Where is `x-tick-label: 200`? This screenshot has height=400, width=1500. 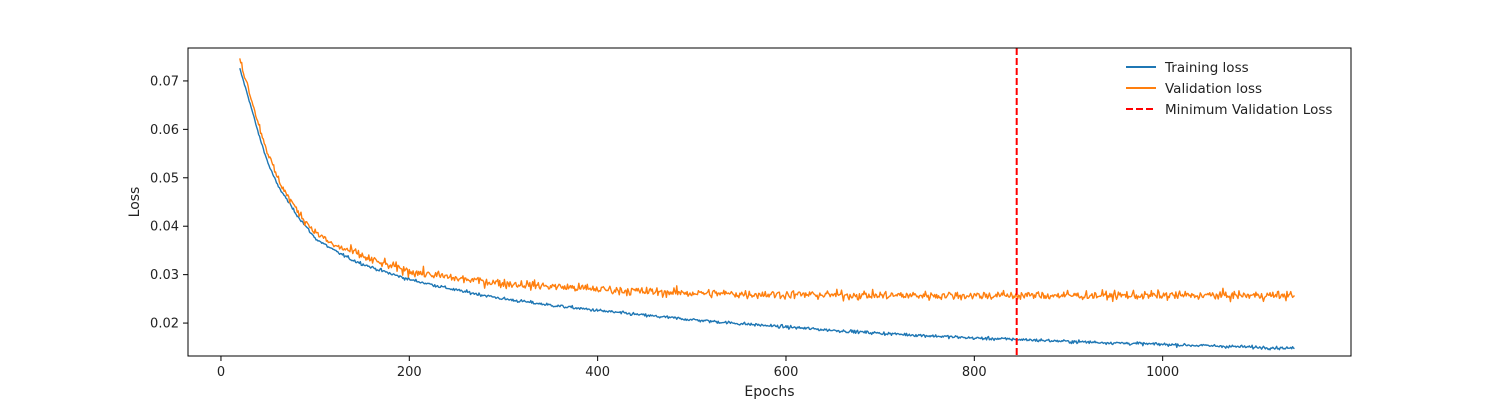
x-tick-label: 200 is located at coordinates (409, 372).